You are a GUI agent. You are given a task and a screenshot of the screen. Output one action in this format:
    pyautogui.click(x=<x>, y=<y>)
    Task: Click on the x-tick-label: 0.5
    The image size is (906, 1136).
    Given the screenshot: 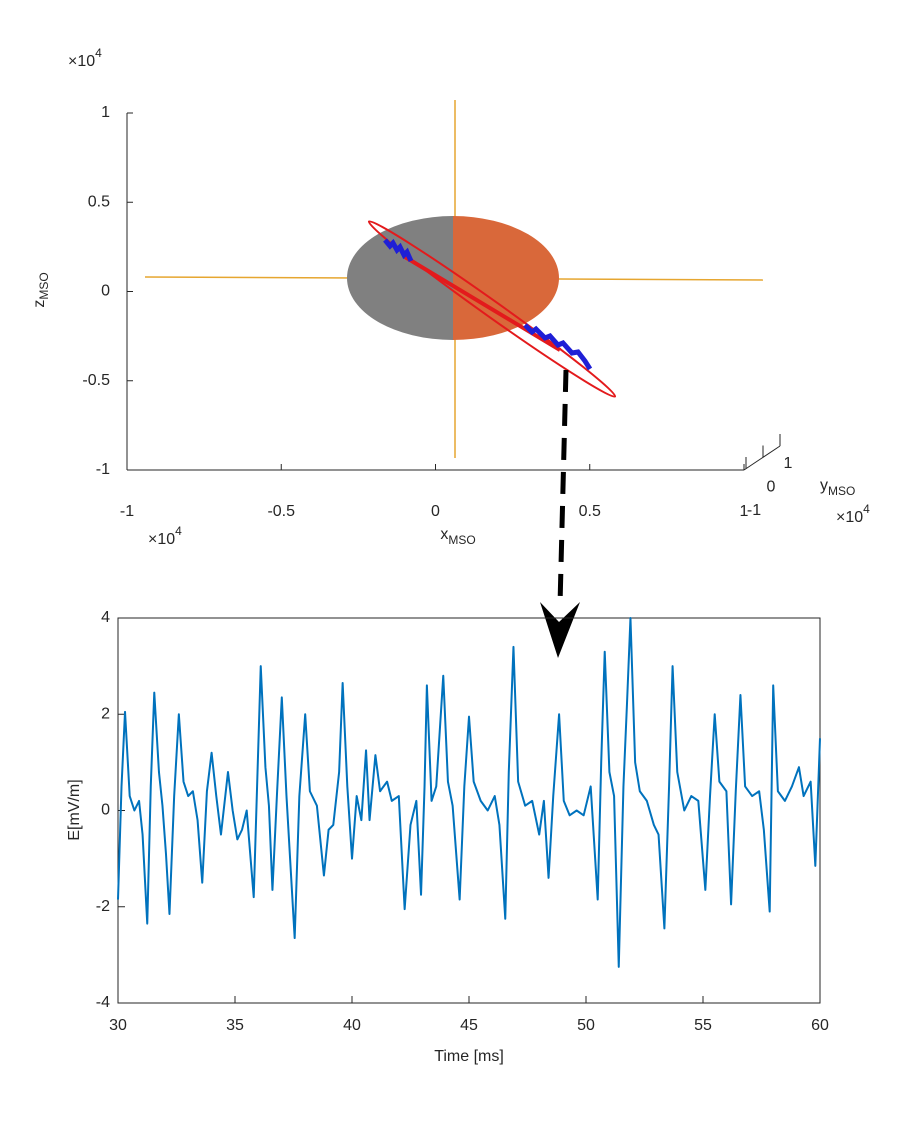 What is the action you would take?
    pyautogui.click(x=590, y=511)
    